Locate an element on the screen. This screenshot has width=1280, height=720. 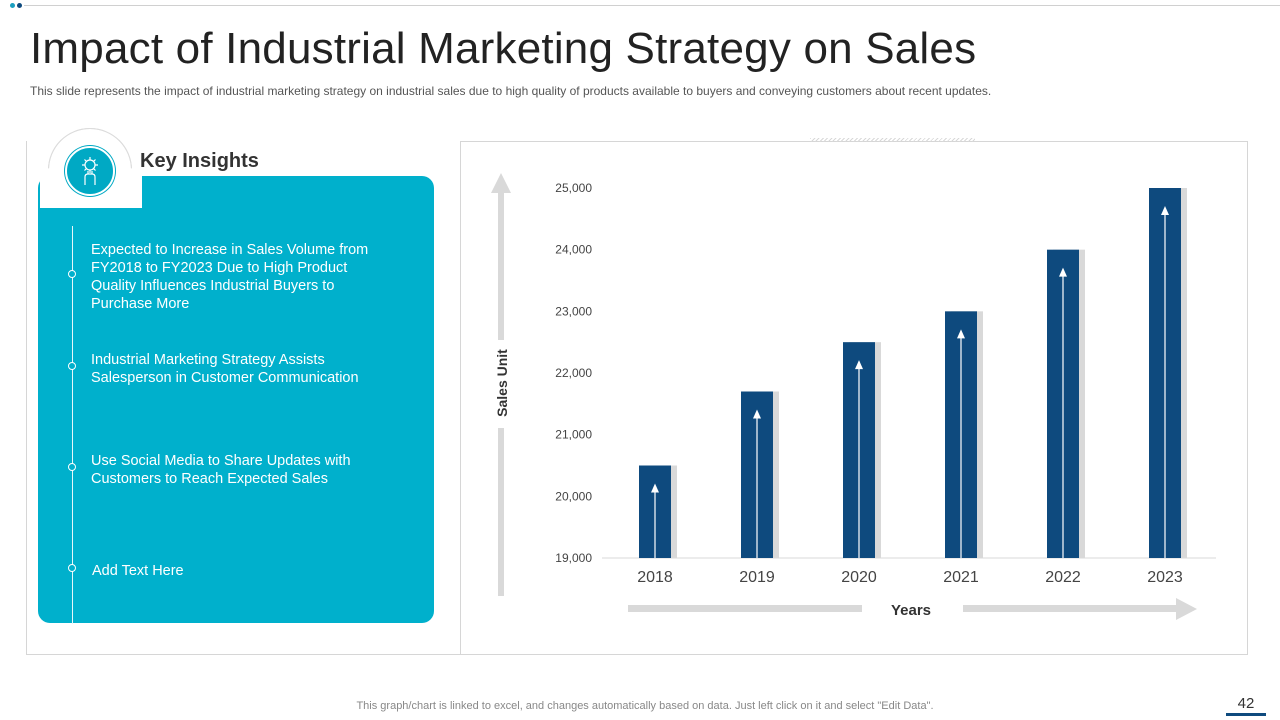
page-number: 42 is located at coordinates (1246, 703).